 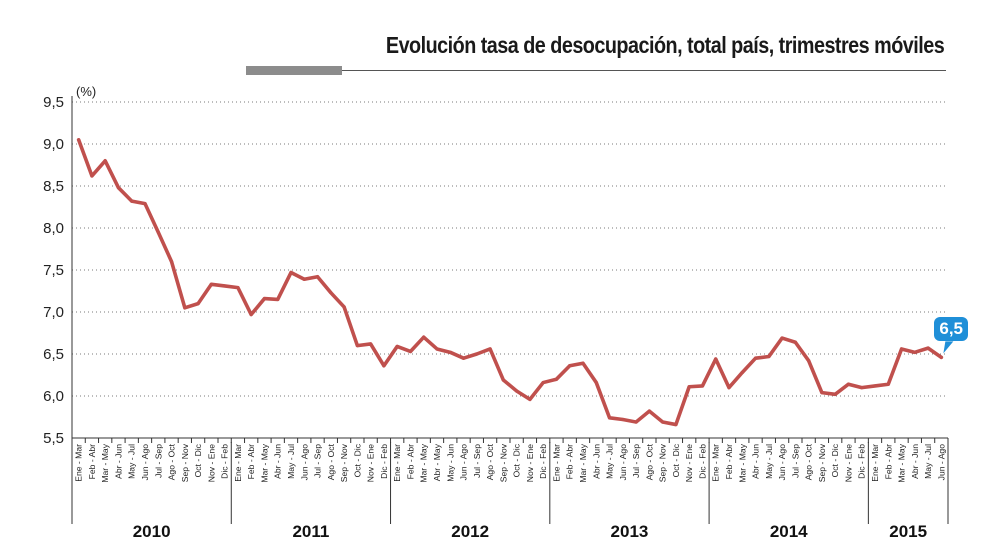 I want to click on x-tick-label: Ago - Oct, so click(x=331, y=461).